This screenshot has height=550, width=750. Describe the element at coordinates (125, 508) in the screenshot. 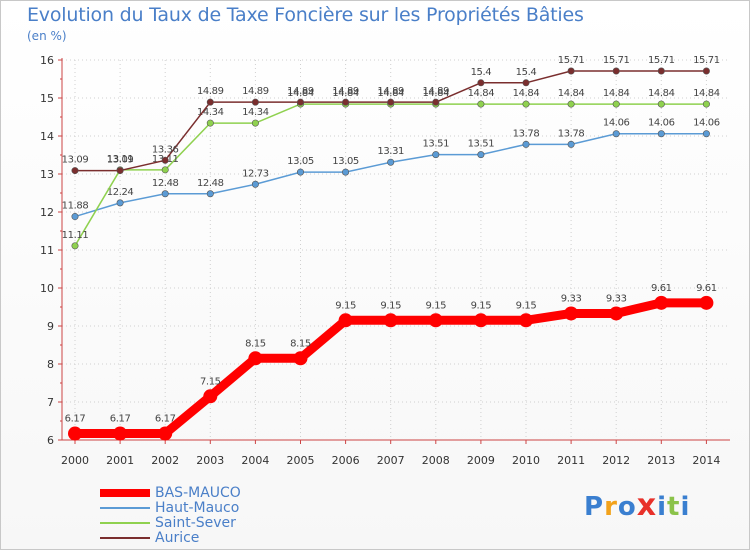

I see `legend-swatch-haut-mauco` at that location.